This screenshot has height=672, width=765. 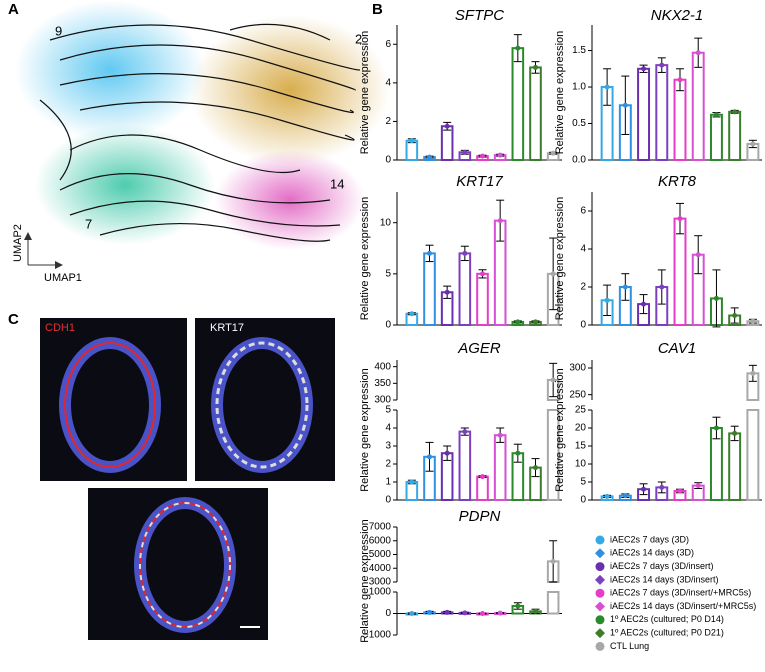 I want to click on y-tick-label: 20, so click(x=581, y=428).